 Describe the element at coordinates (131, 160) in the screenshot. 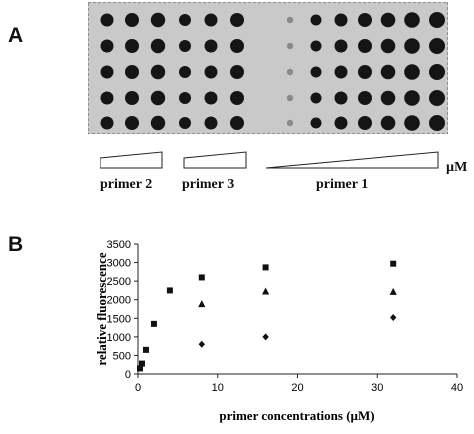

I see `primer-2-wedge` at that location.